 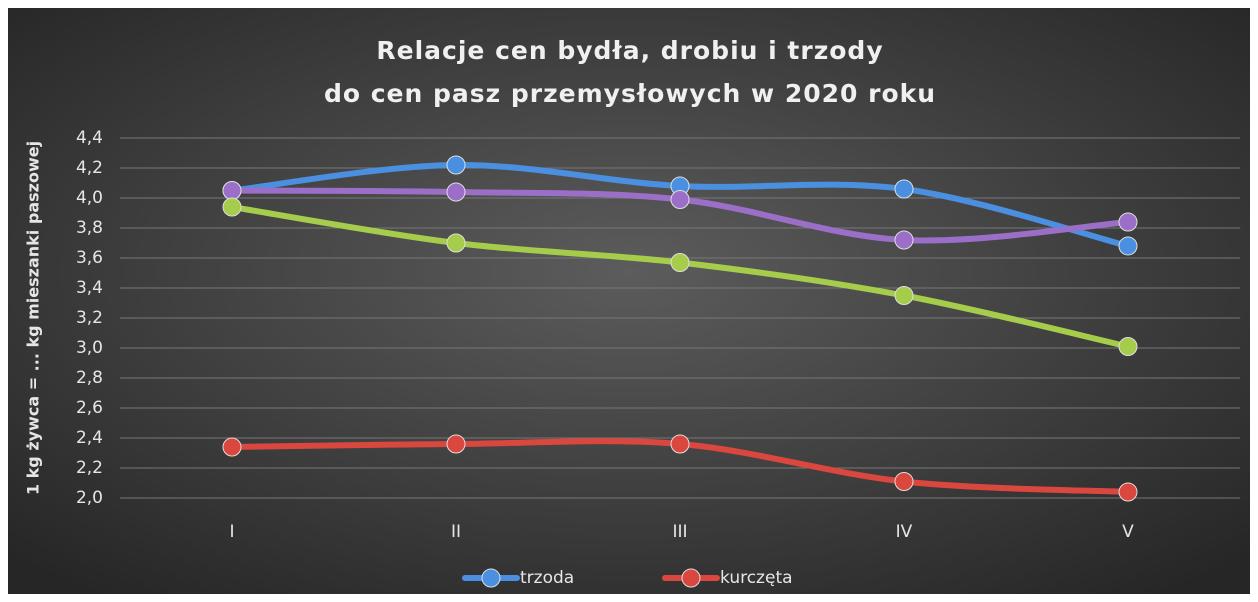 I want to click on y-tick-label: 4,4, so click(x=89, y=138).